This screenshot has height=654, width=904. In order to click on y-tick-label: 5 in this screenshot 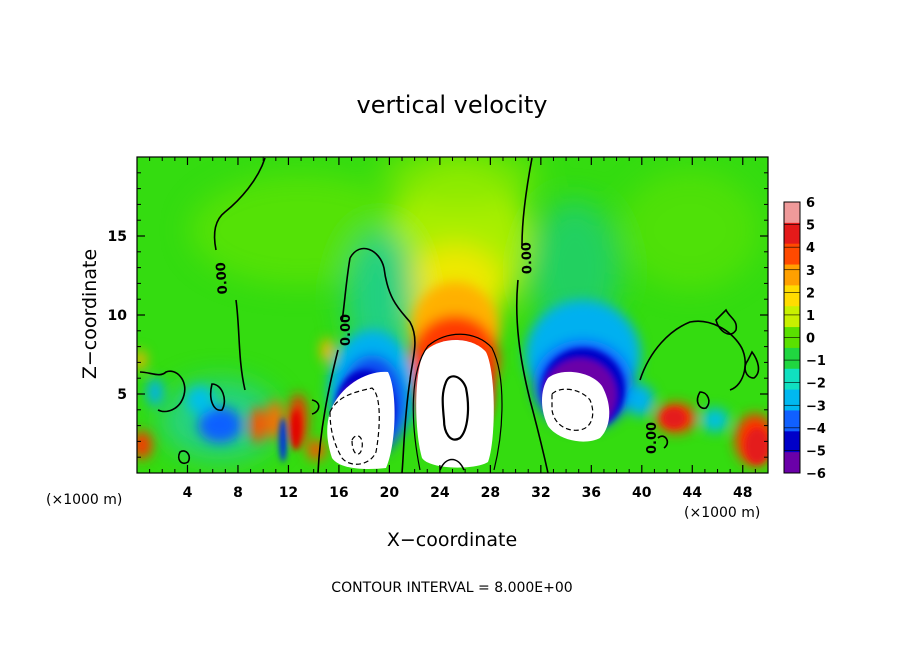, I will do `click(122, 395)`.